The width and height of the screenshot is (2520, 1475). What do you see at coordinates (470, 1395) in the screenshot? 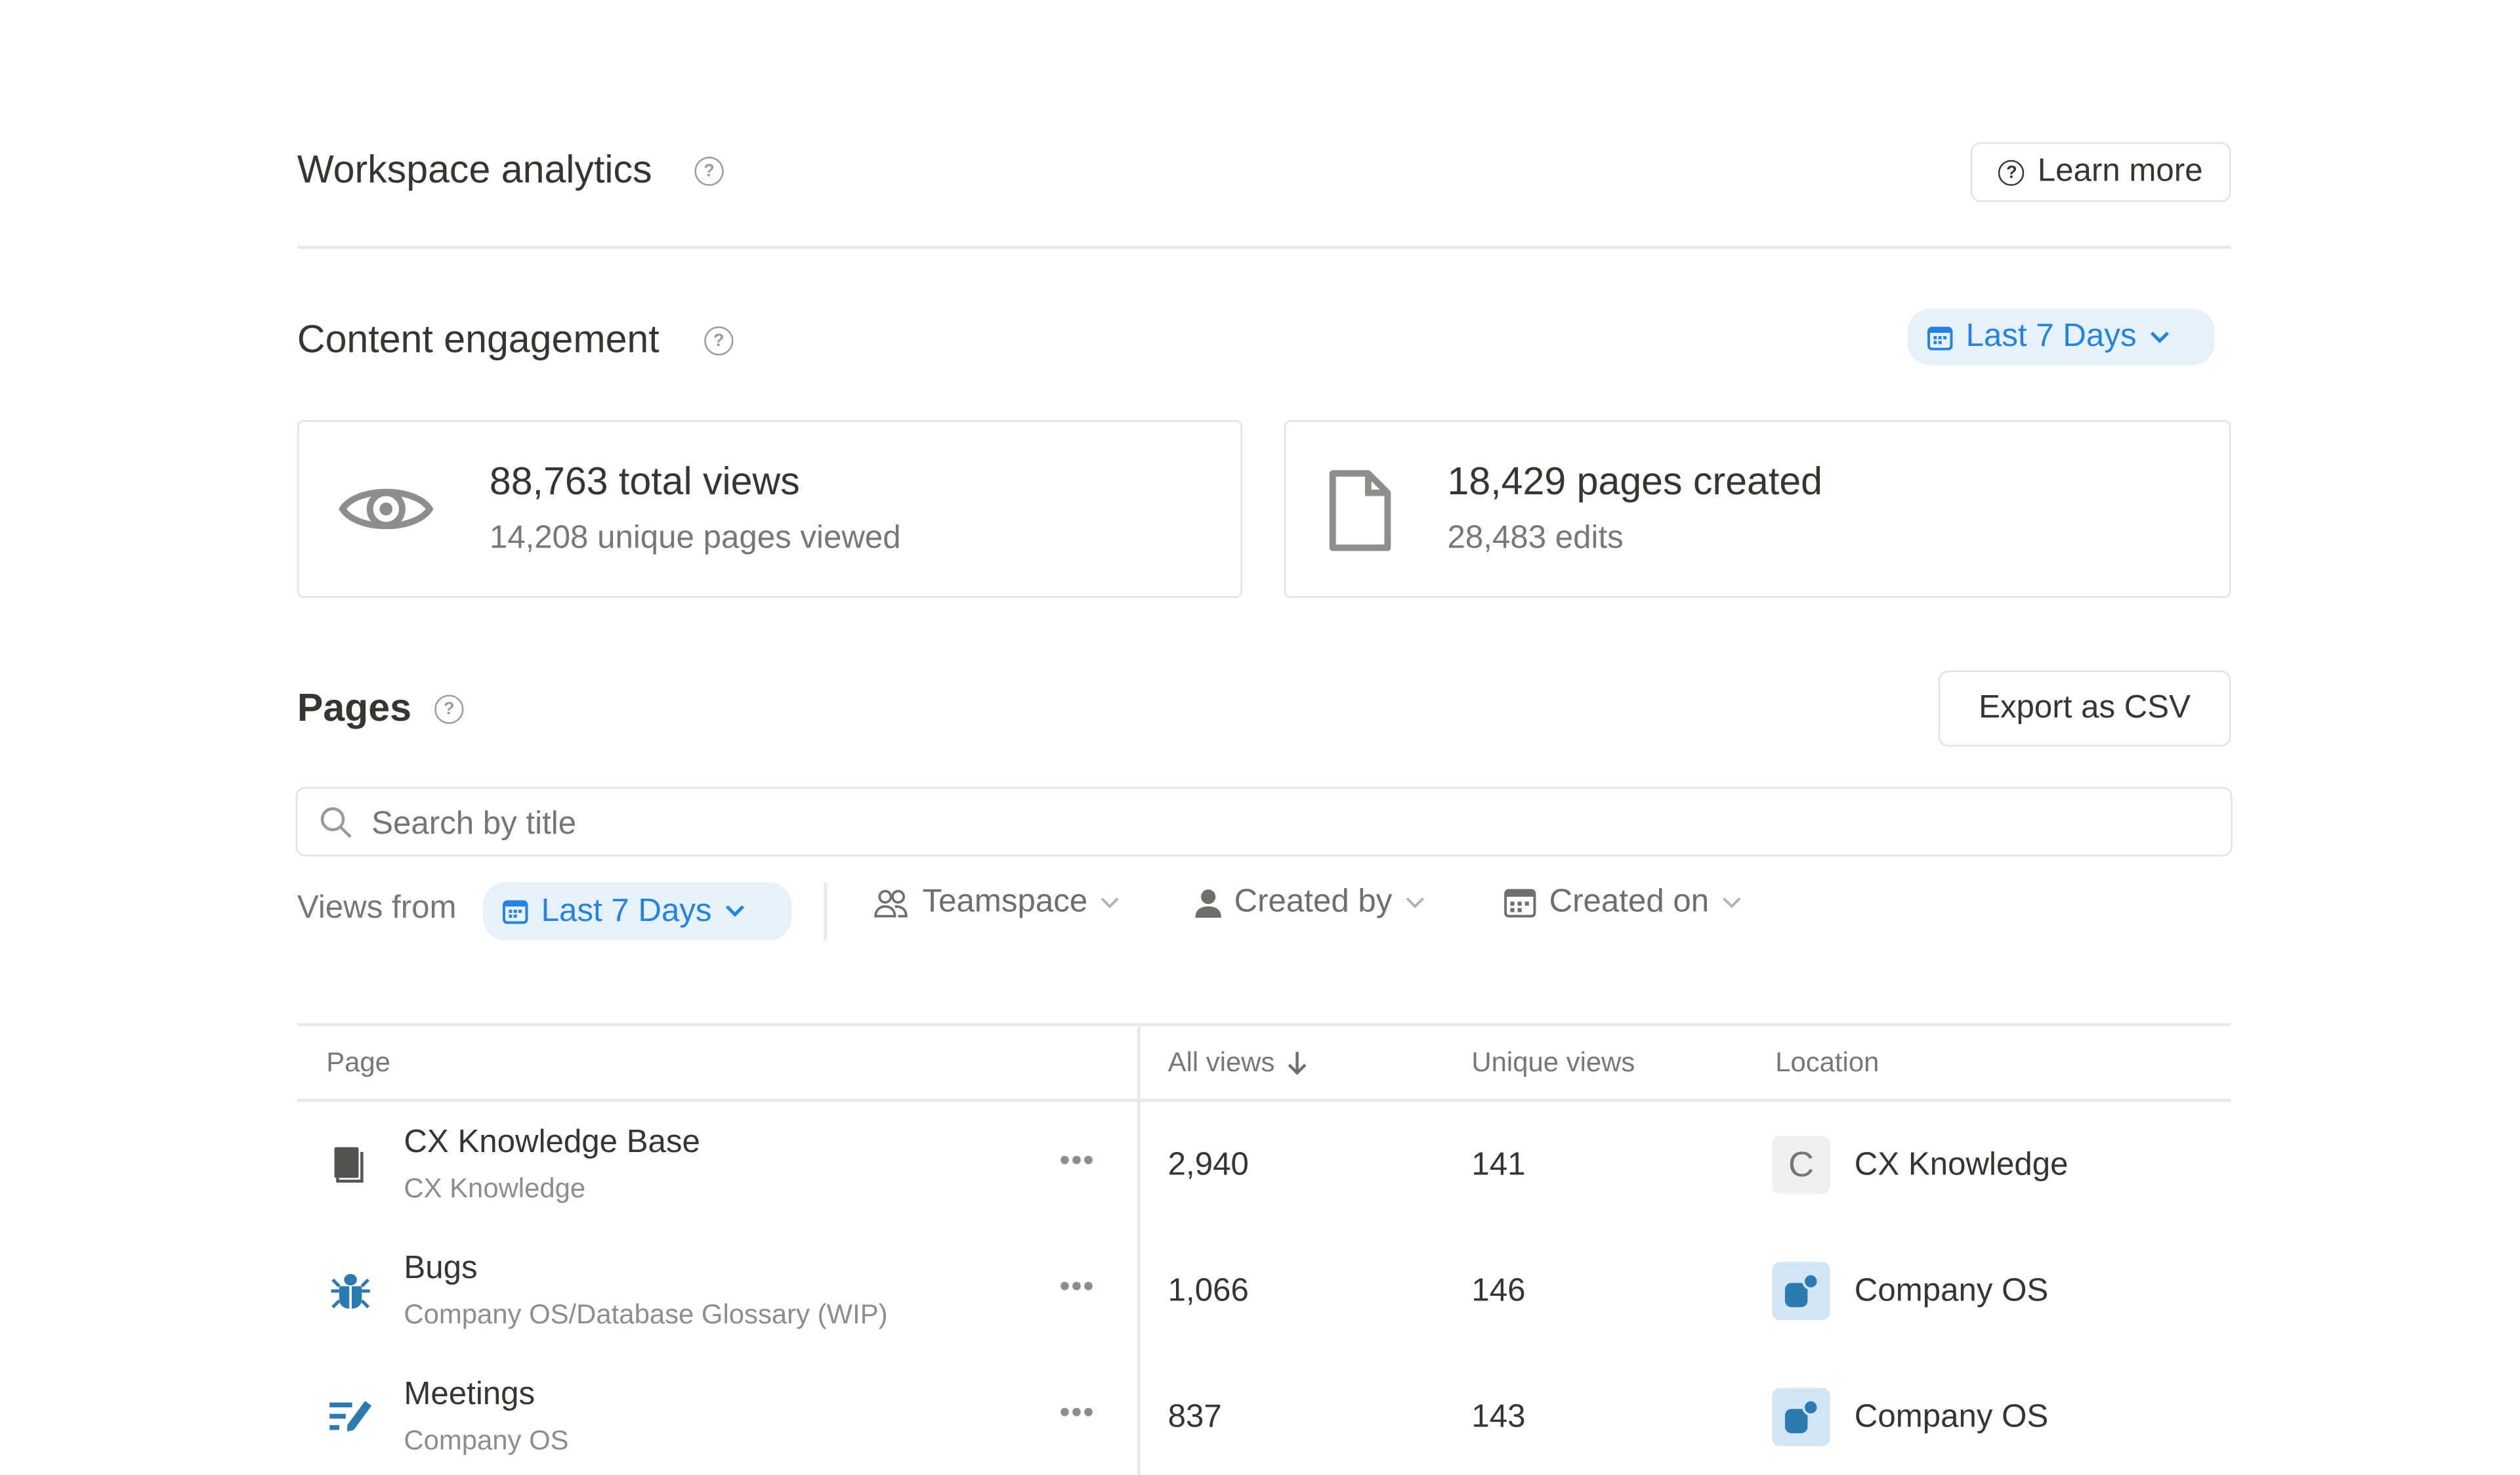
I see `page-title-cell: Meetings` at bounding box center [470, 1395].